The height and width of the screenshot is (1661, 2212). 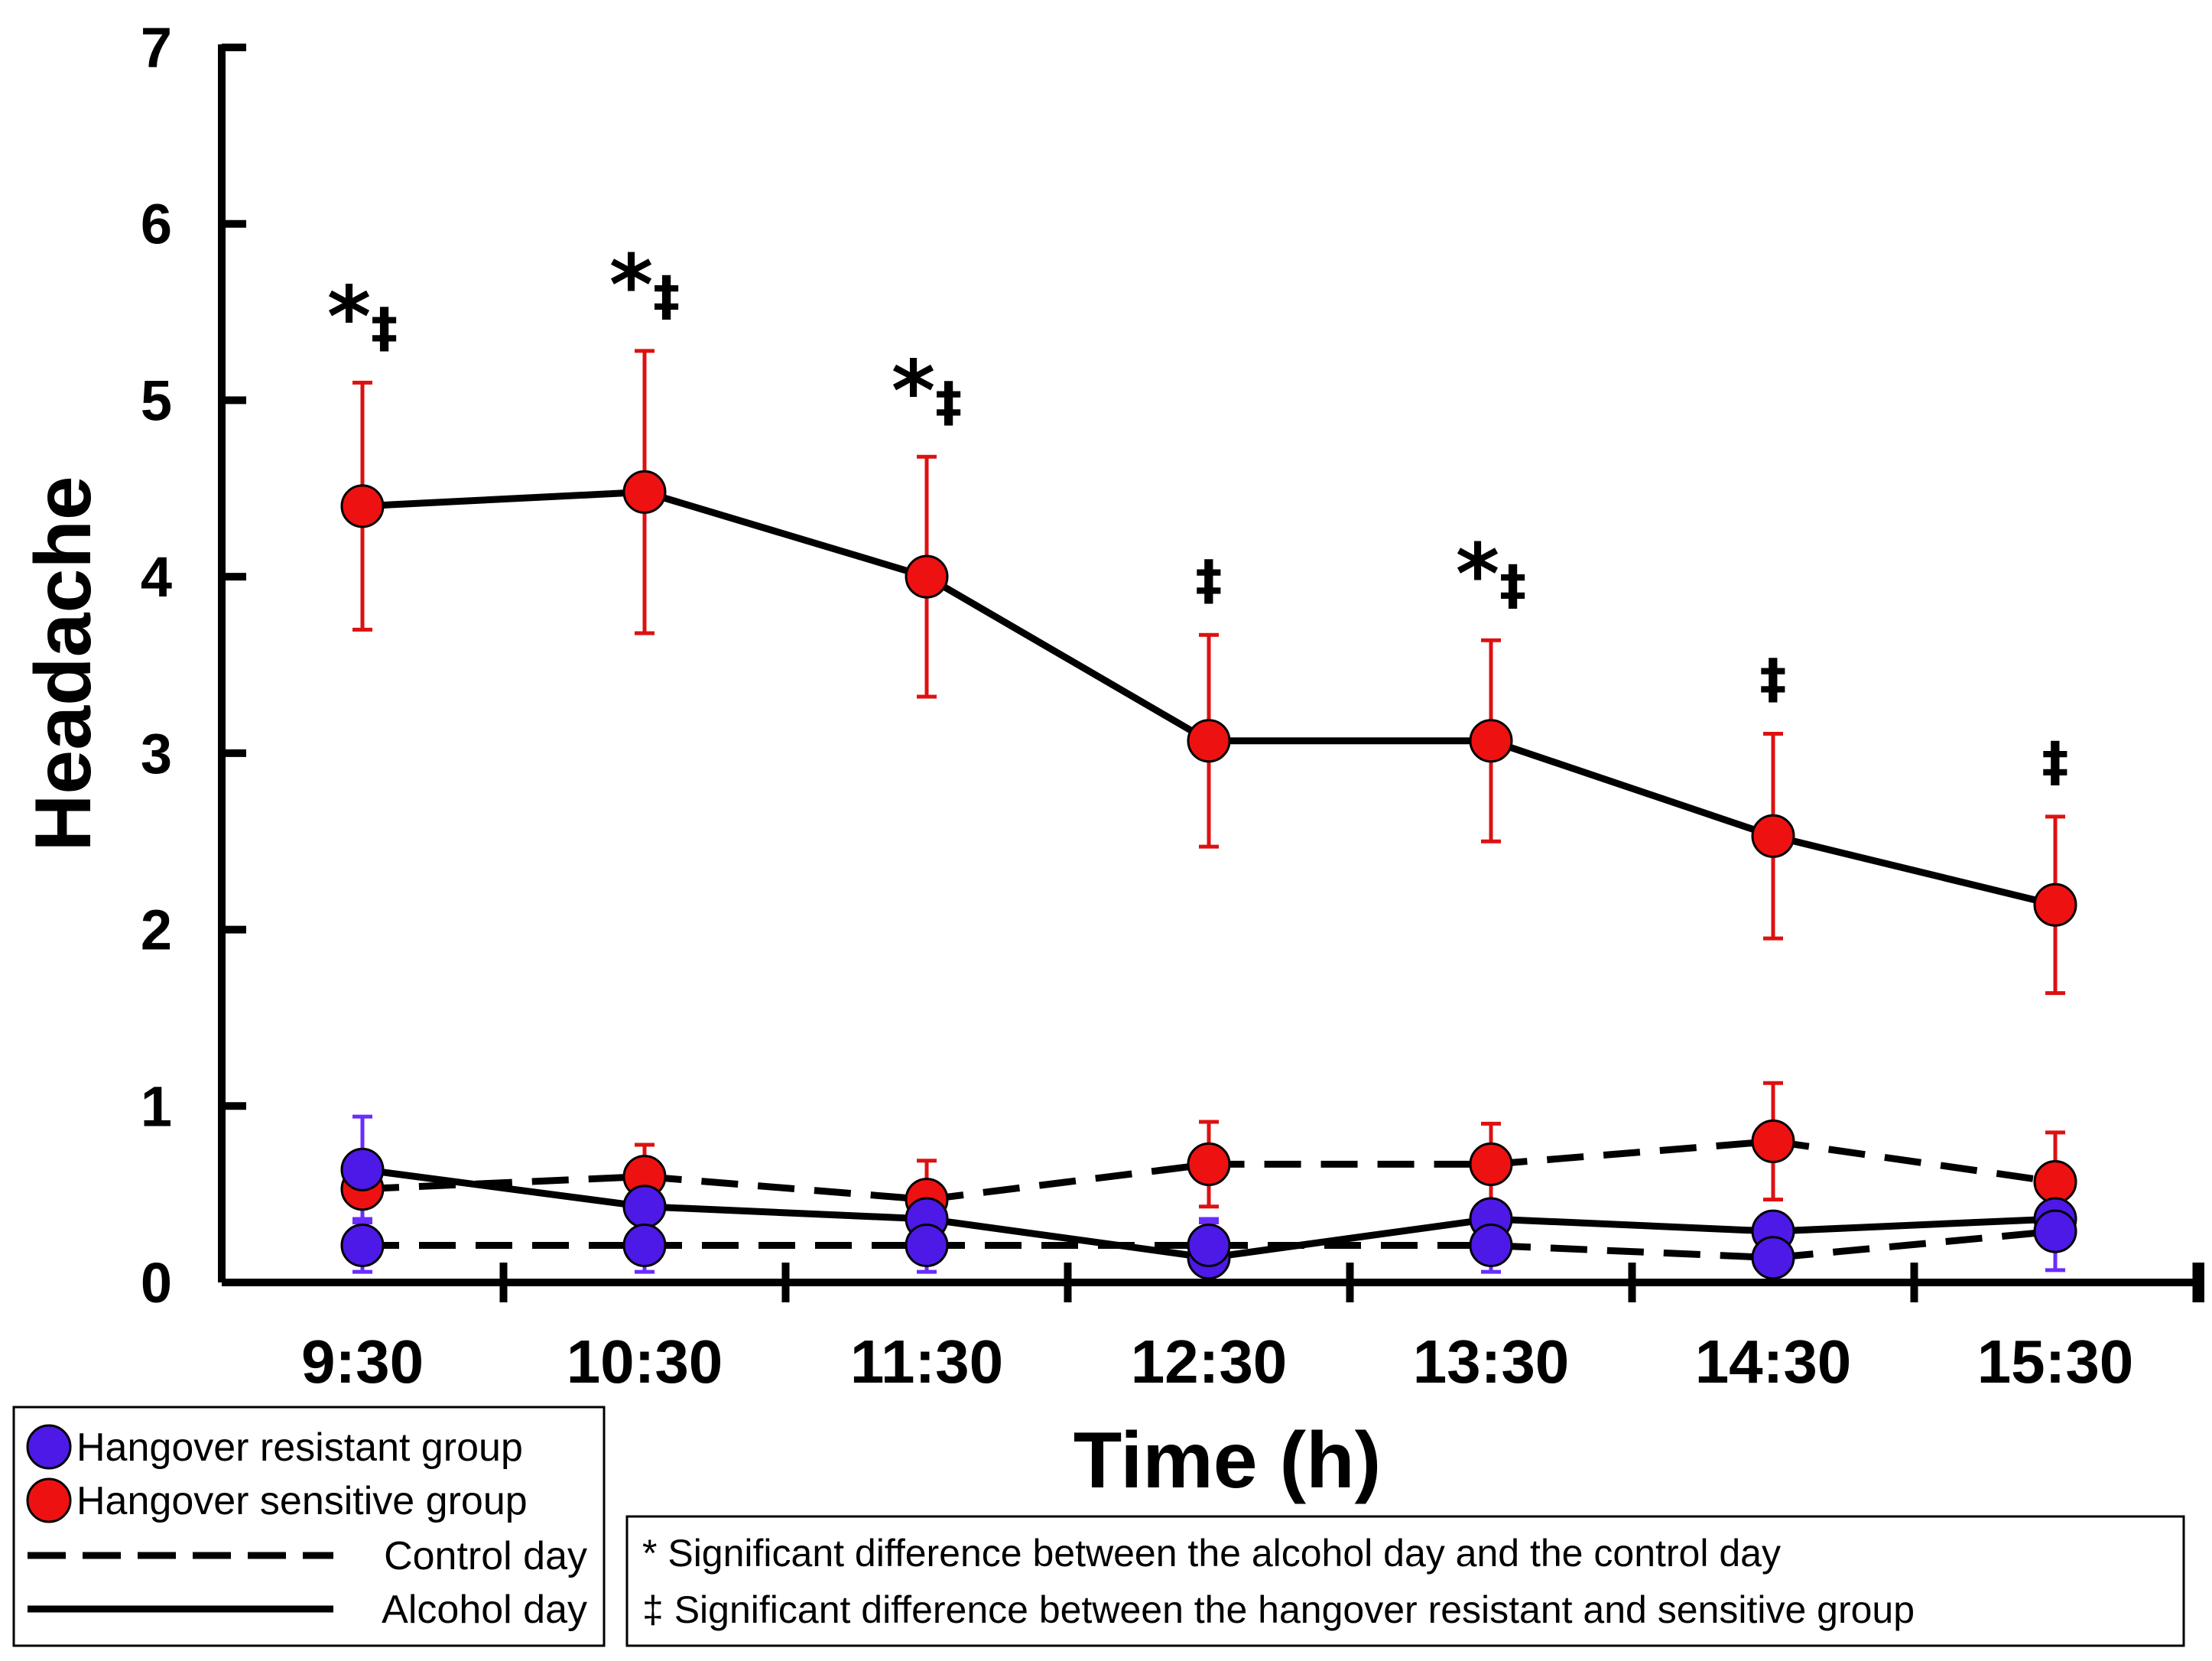 I want to click on x-tick-label: 13:30, so click(x=1491, y=1362).